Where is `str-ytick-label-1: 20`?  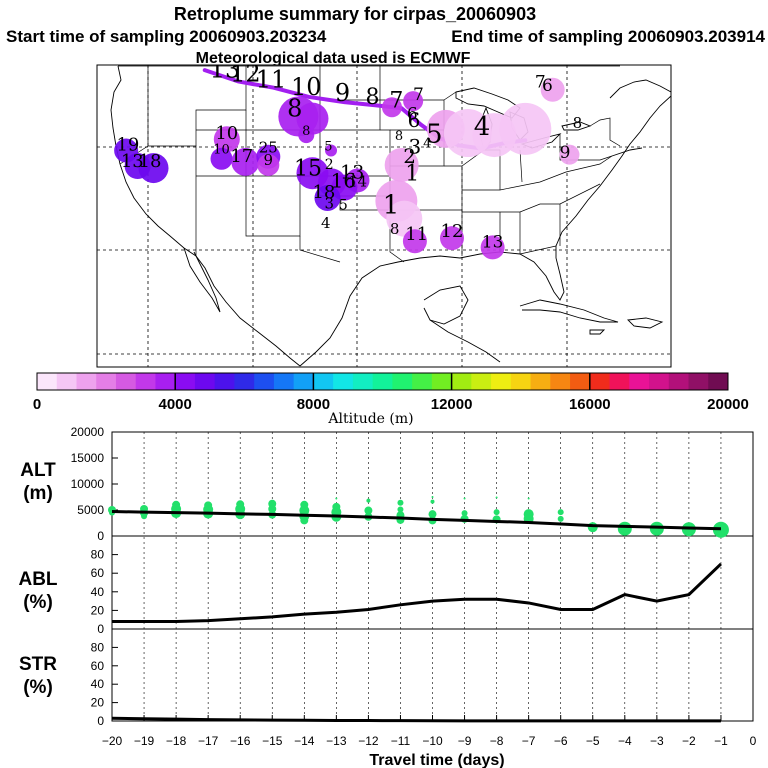
str-ytick-label-1: 20 is located at coordinates (98, 703).